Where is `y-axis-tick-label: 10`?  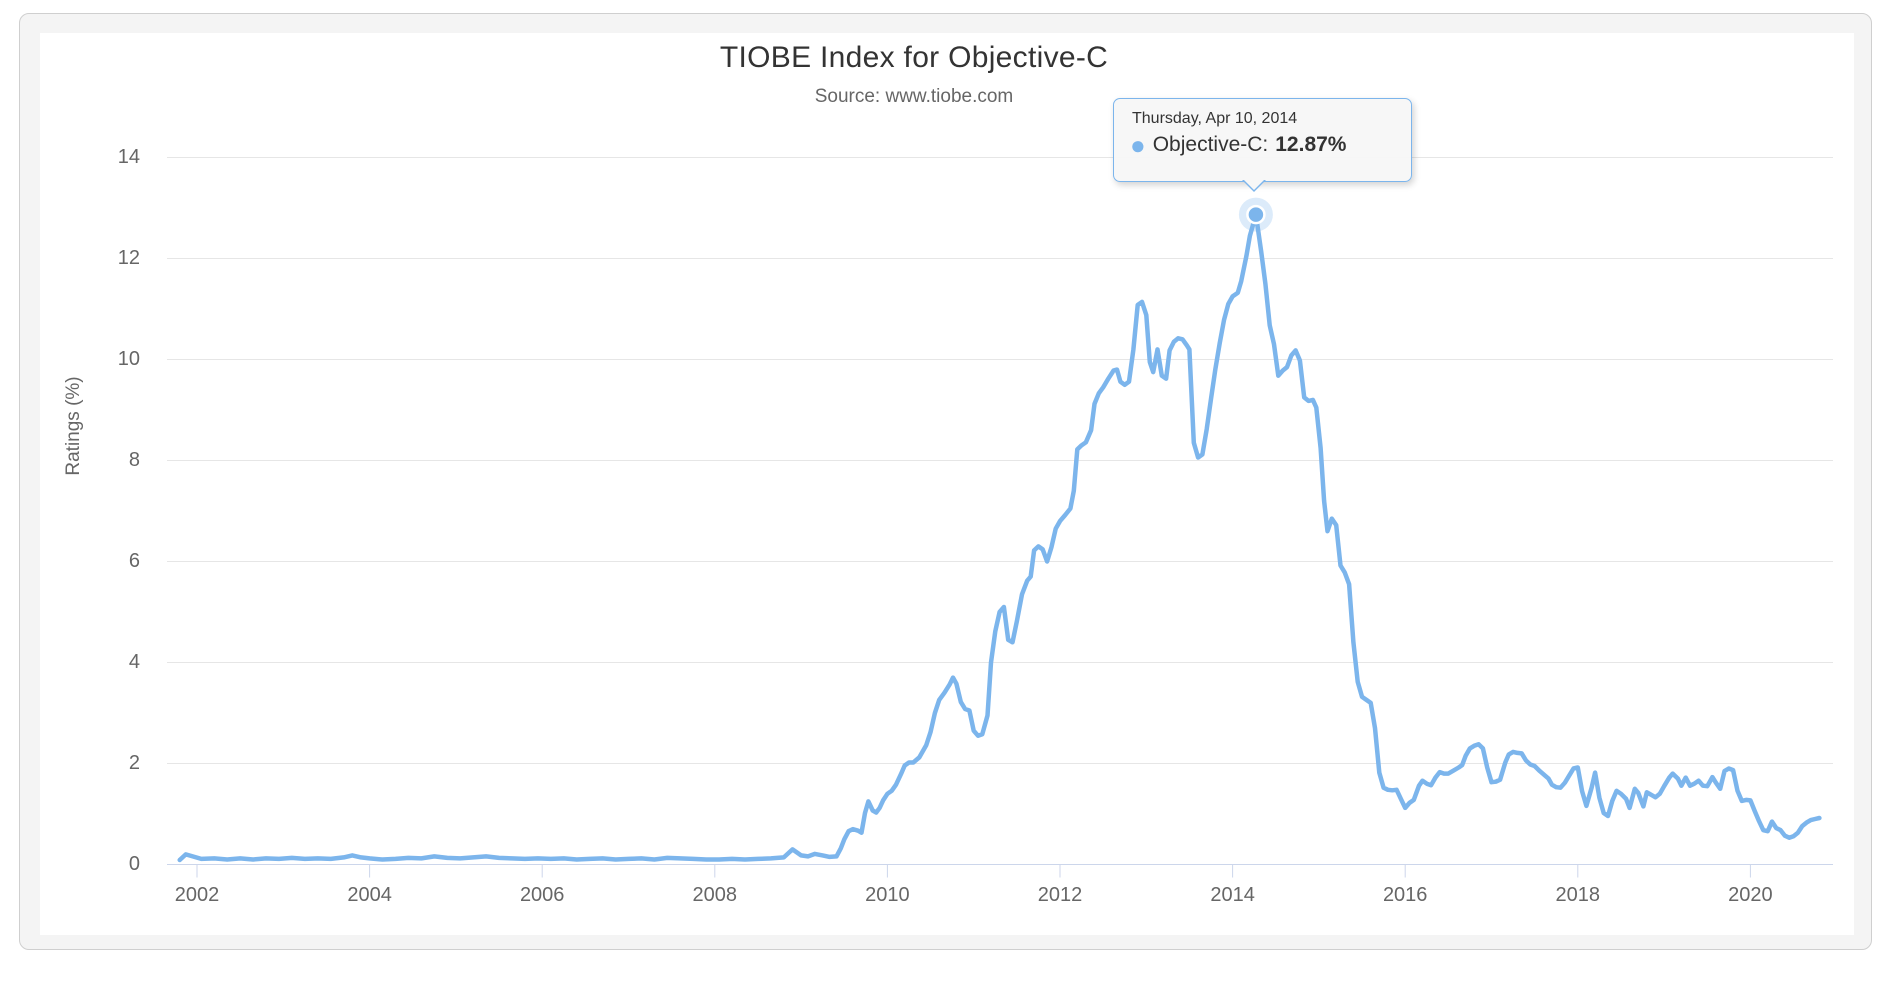
y-axis-tick-label: 10 is located at coordinates (128, 358).